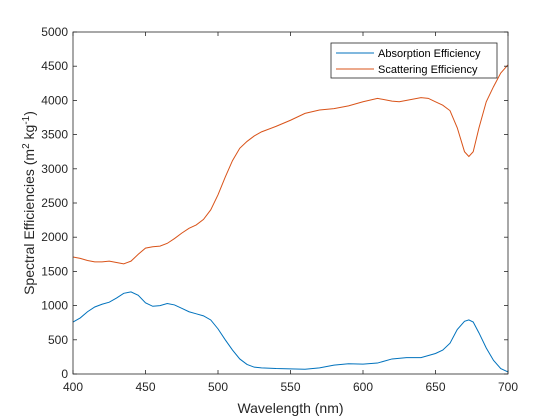 The width and height of the screenshot is (560, 420). I want to click on y-tick-label: 2000, so click(54, 237).